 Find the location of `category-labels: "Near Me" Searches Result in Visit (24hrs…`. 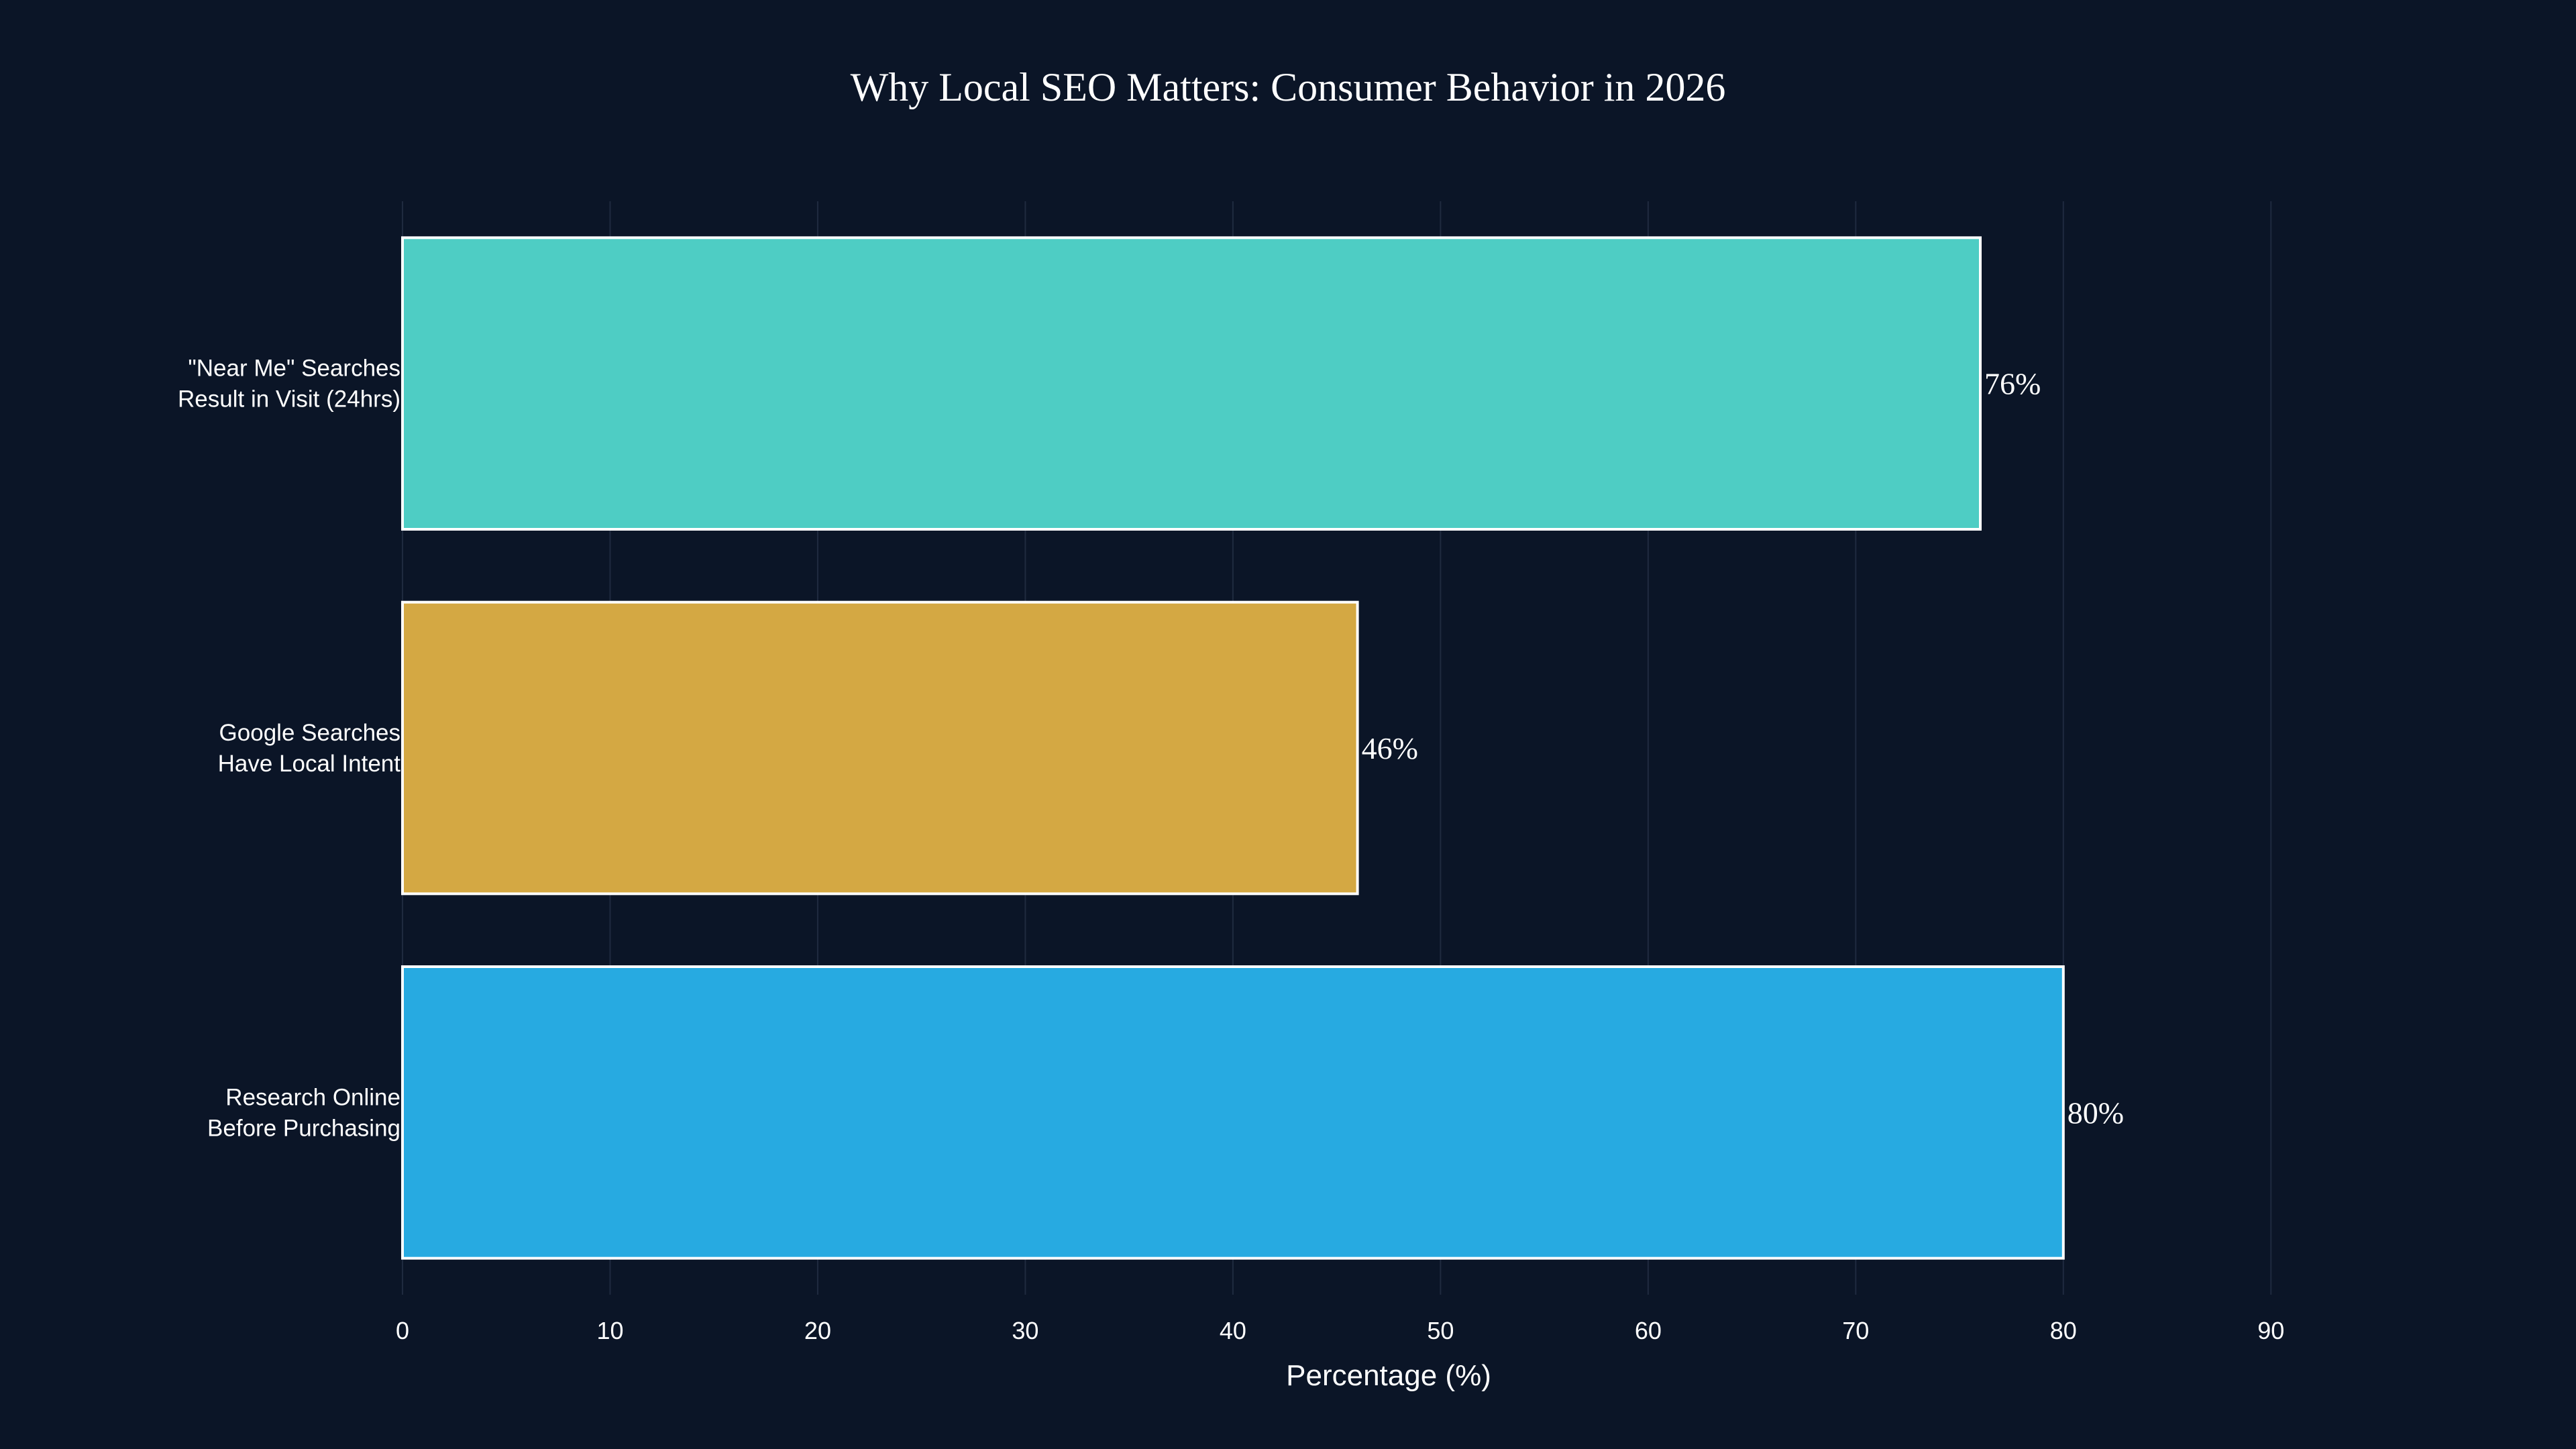

category-labels: "Near Me" Searches Result in Visit (24hrs… is located at coordinates (289, 749).